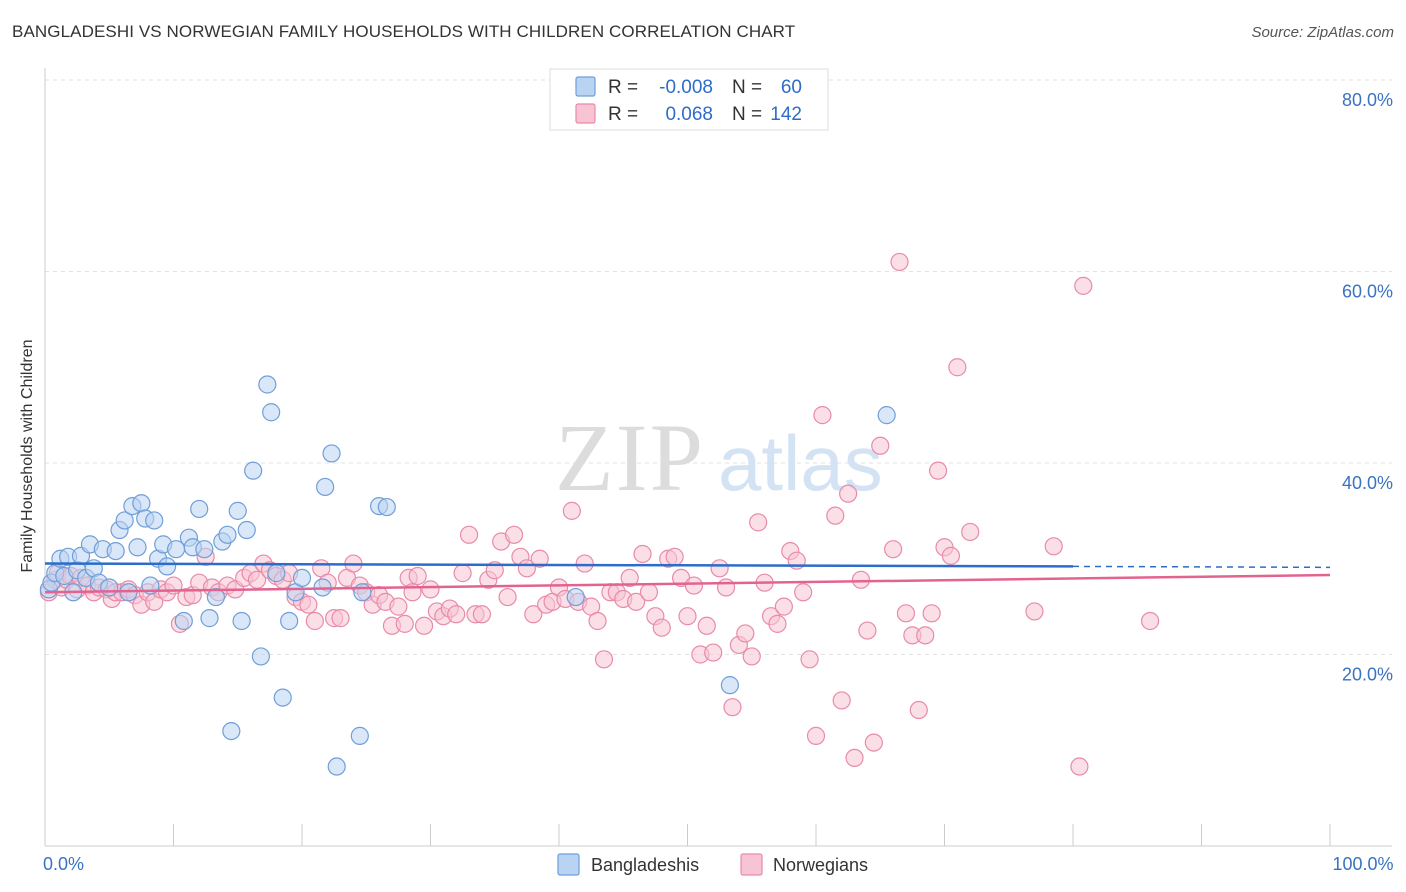  Describe the element at coordinates (623, 87) in the screenshot. I see `legend-r-label-1: R =` at that location.